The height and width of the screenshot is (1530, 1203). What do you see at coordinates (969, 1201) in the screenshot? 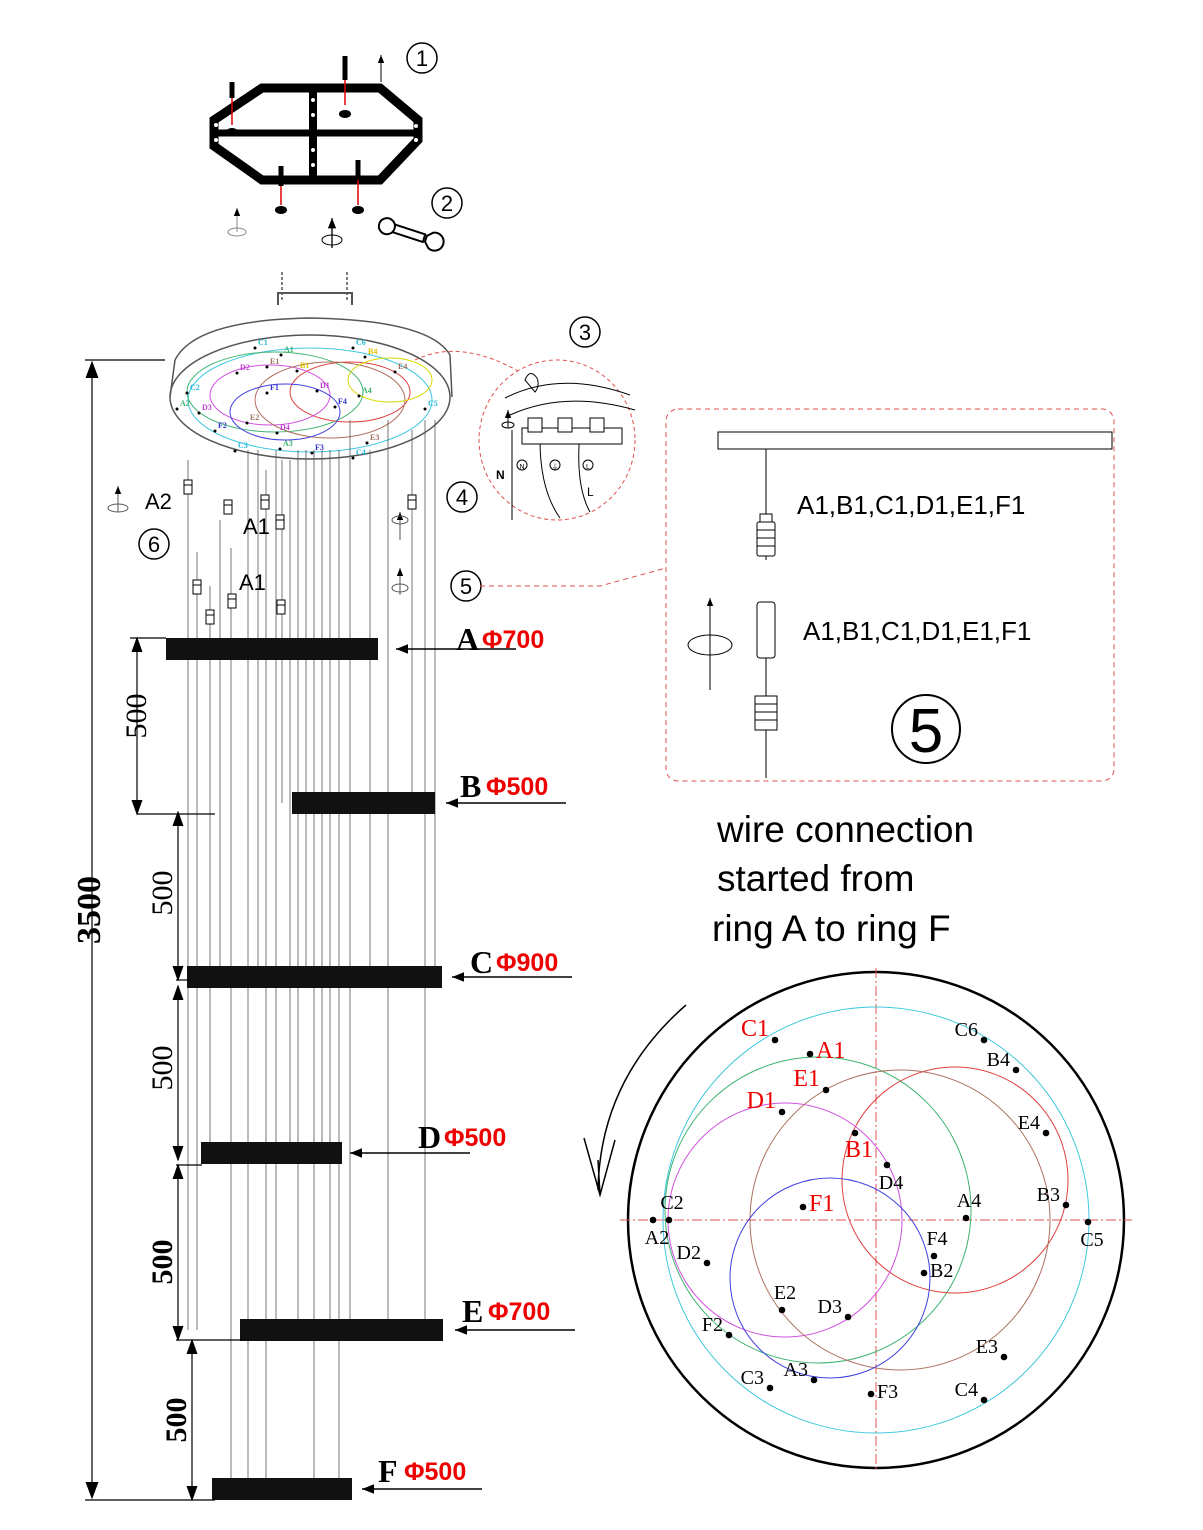
I see `wiring-point-label: A4` at bounding box center [969, 1201].